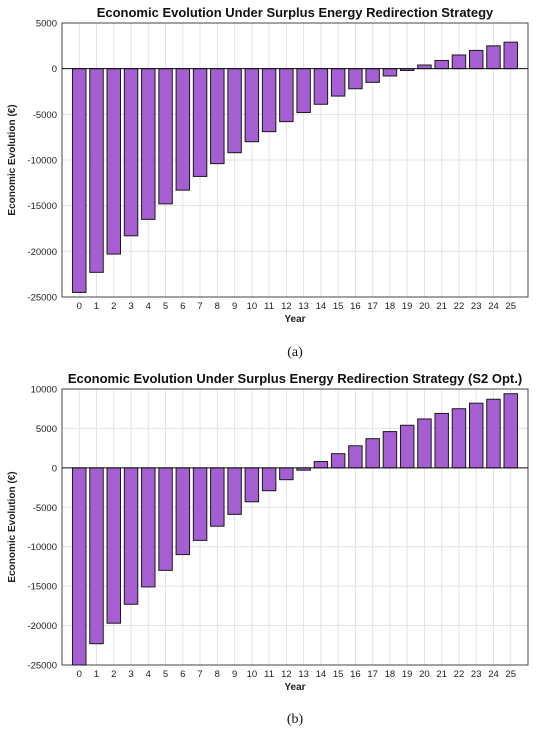 The height and width of the screenshot is (731, 550). Describe the element at coordinates (42, 206) in the screenshot. I see `y-tick-label: -15000` at that location.